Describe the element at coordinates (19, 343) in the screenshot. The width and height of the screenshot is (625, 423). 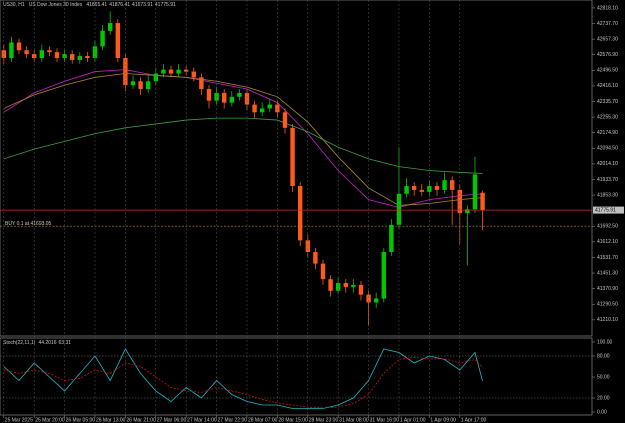
I see `indicator-title: Stoch(22,11,1)` at that location.